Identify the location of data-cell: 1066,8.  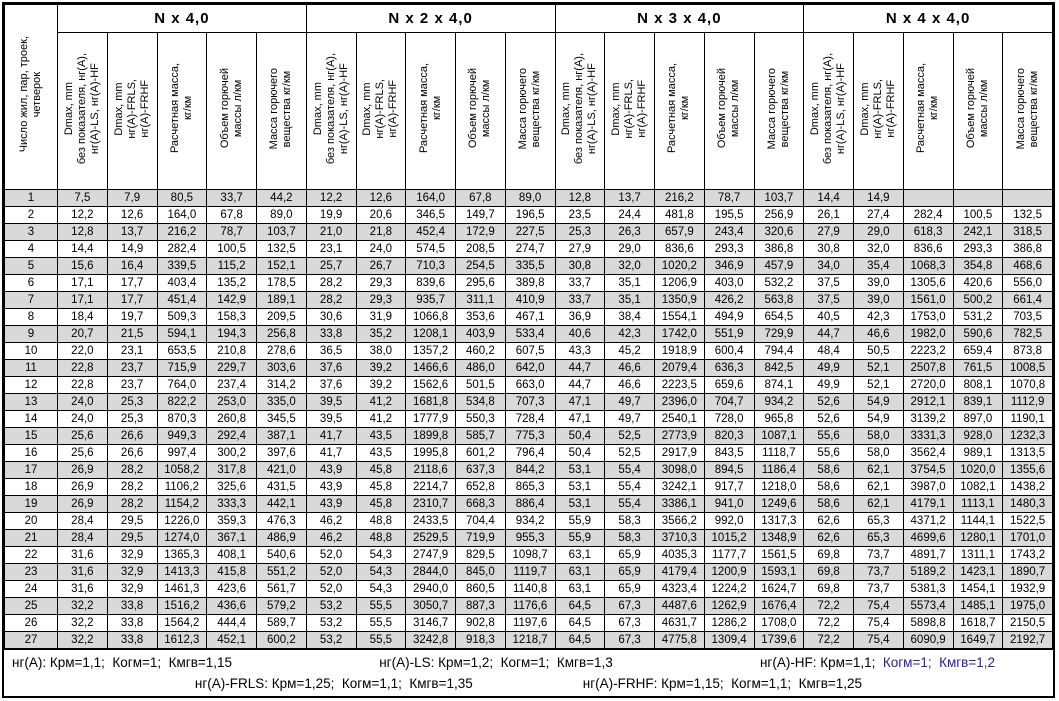
(430, 317).